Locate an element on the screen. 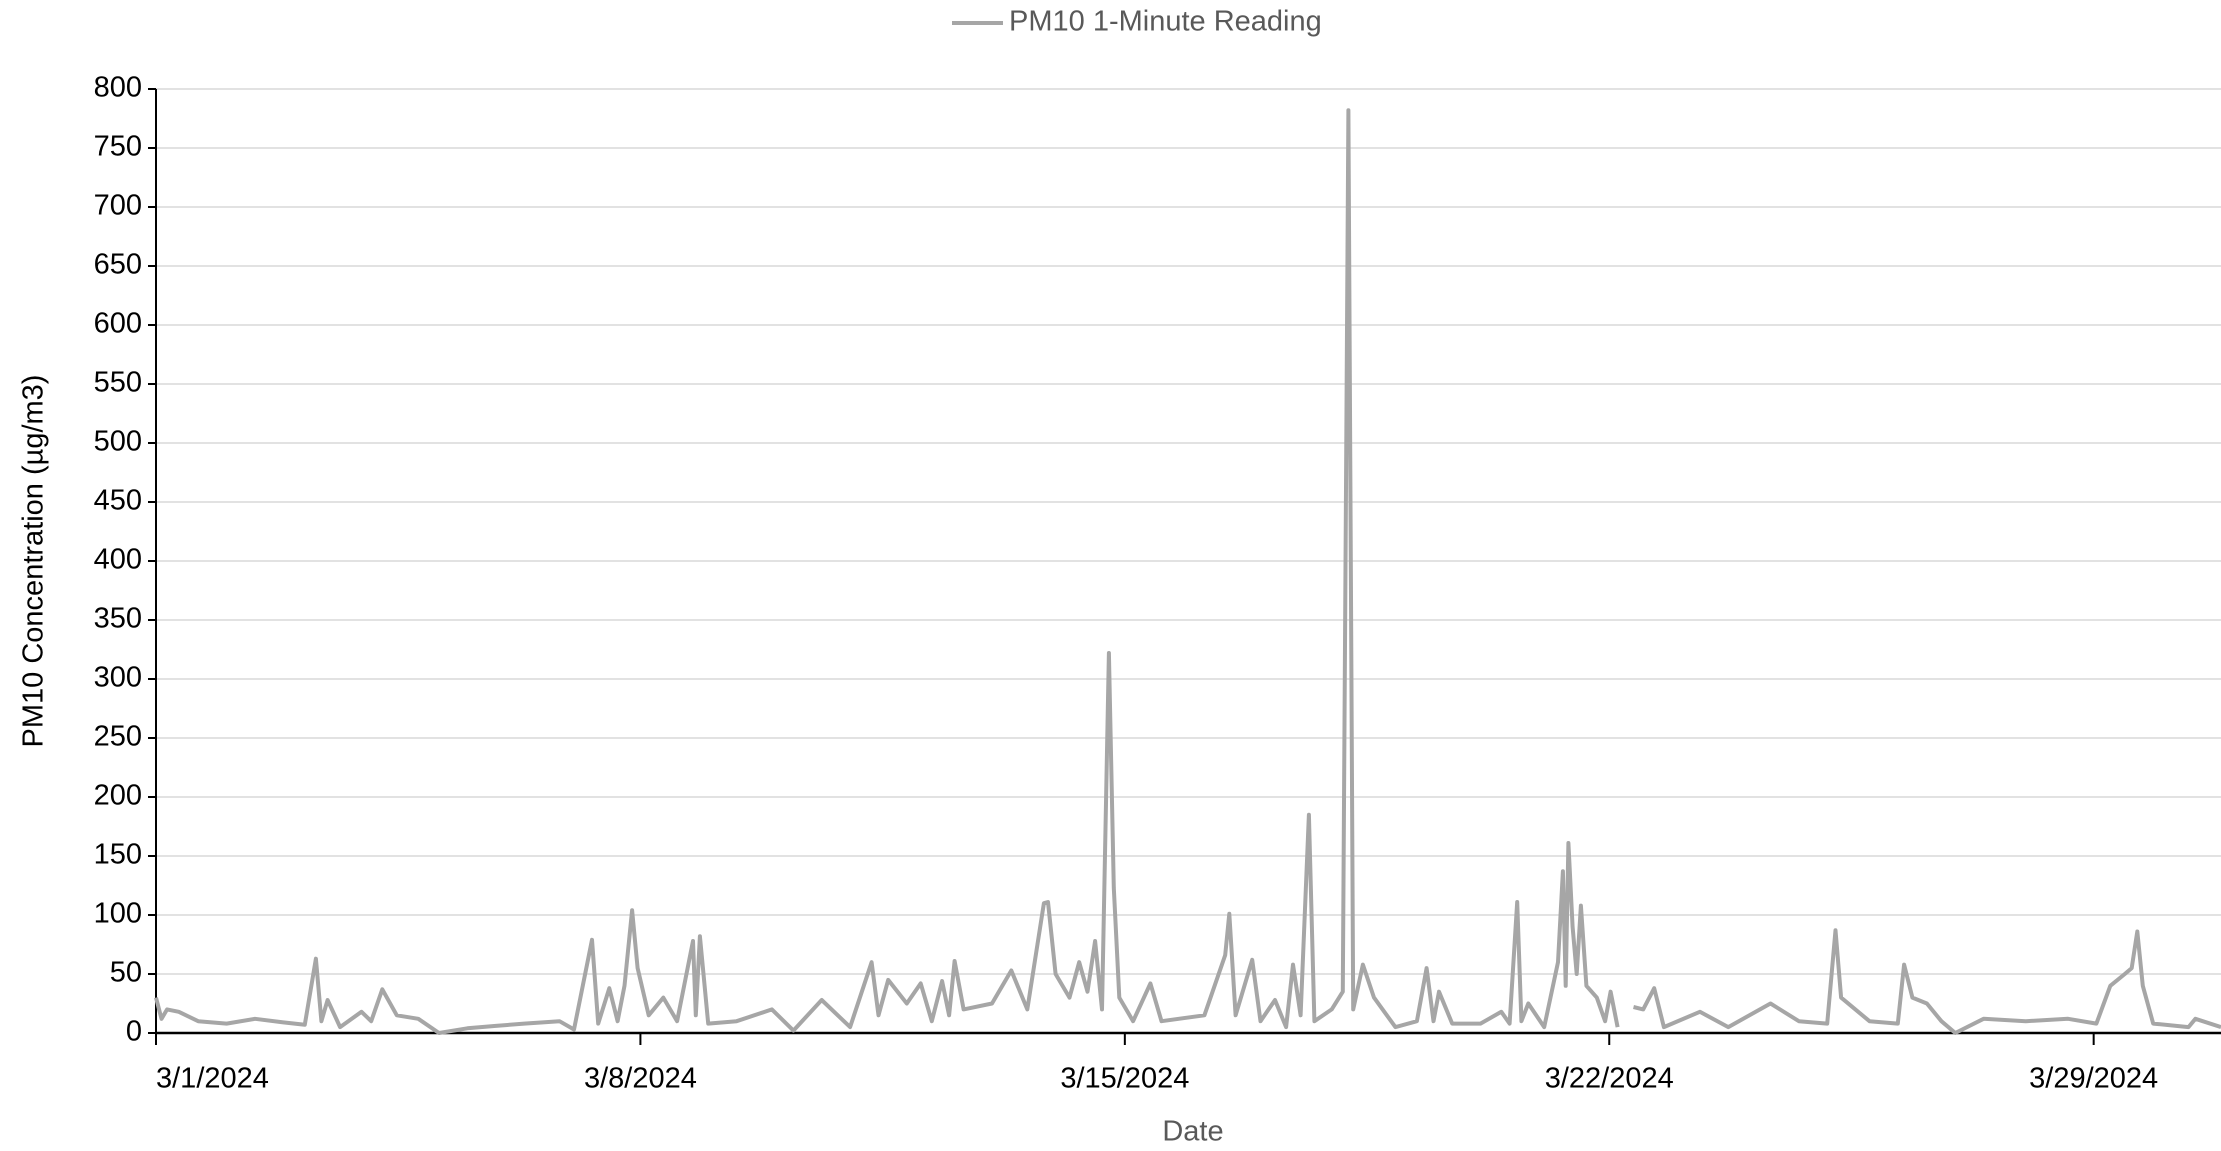  y-tick-label: 650 is located at coordinates (118, 265).